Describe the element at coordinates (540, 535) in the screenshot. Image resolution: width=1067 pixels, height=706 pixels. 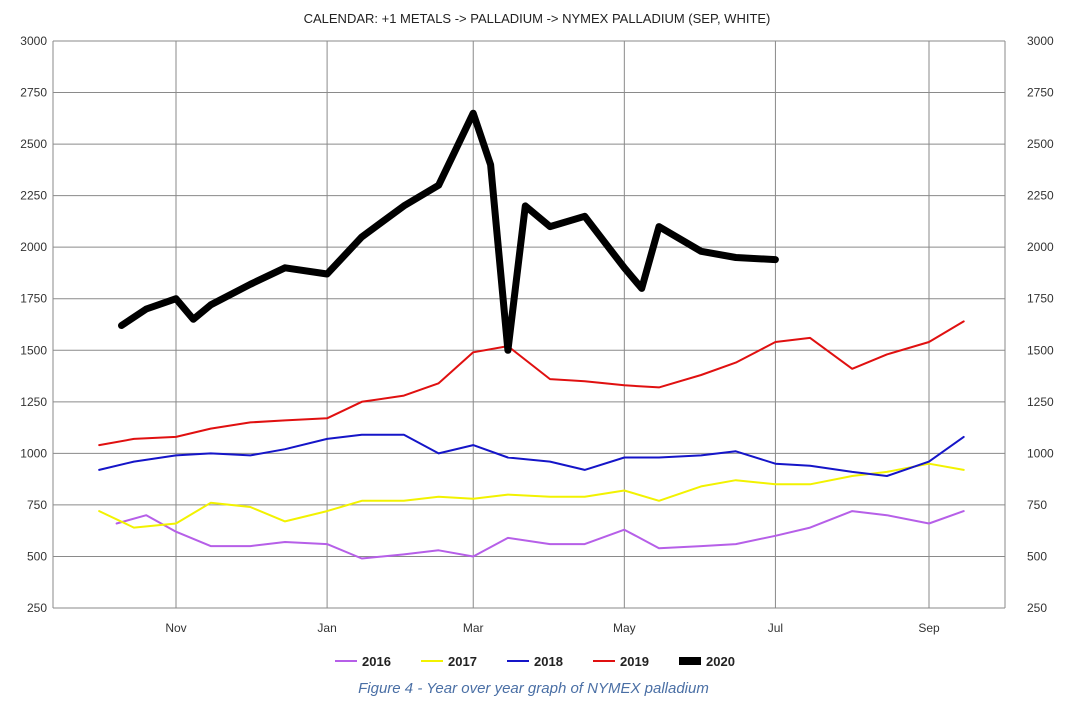
I see `series-line-2016` at that location.